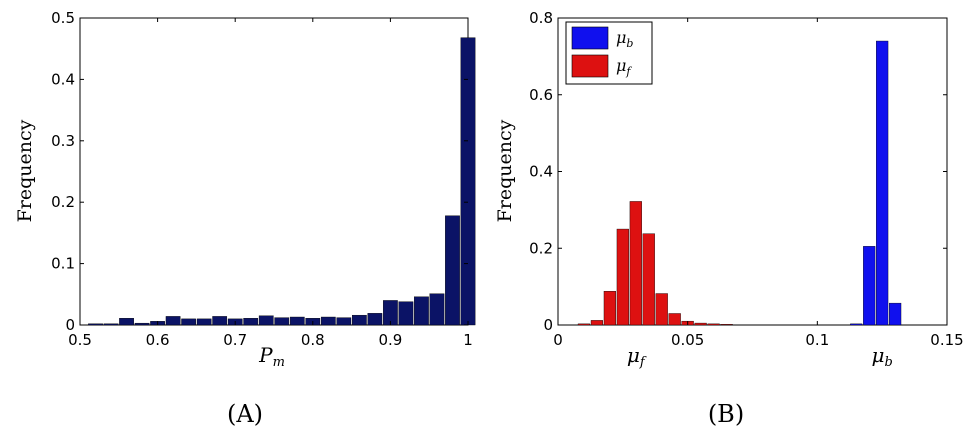  Describe the element at coordinates (760, 356) in the screenshot. I see `x-axis-symbols-b: μf μb` at that location.